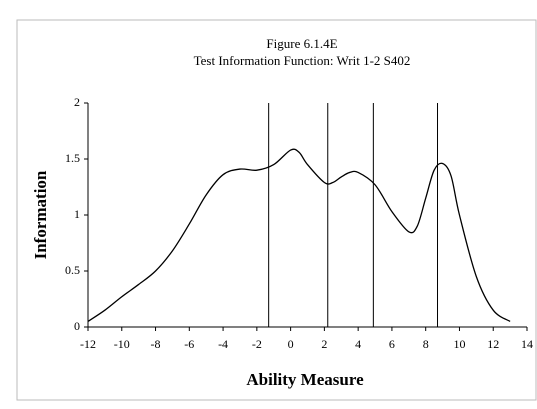 The width and height of the screenshot is (537, 409). What do you see at coordinates (301, 43) in the screenshot?
I see `chart-title: Figure 6.1.4E` at bounding box center [301, 43].